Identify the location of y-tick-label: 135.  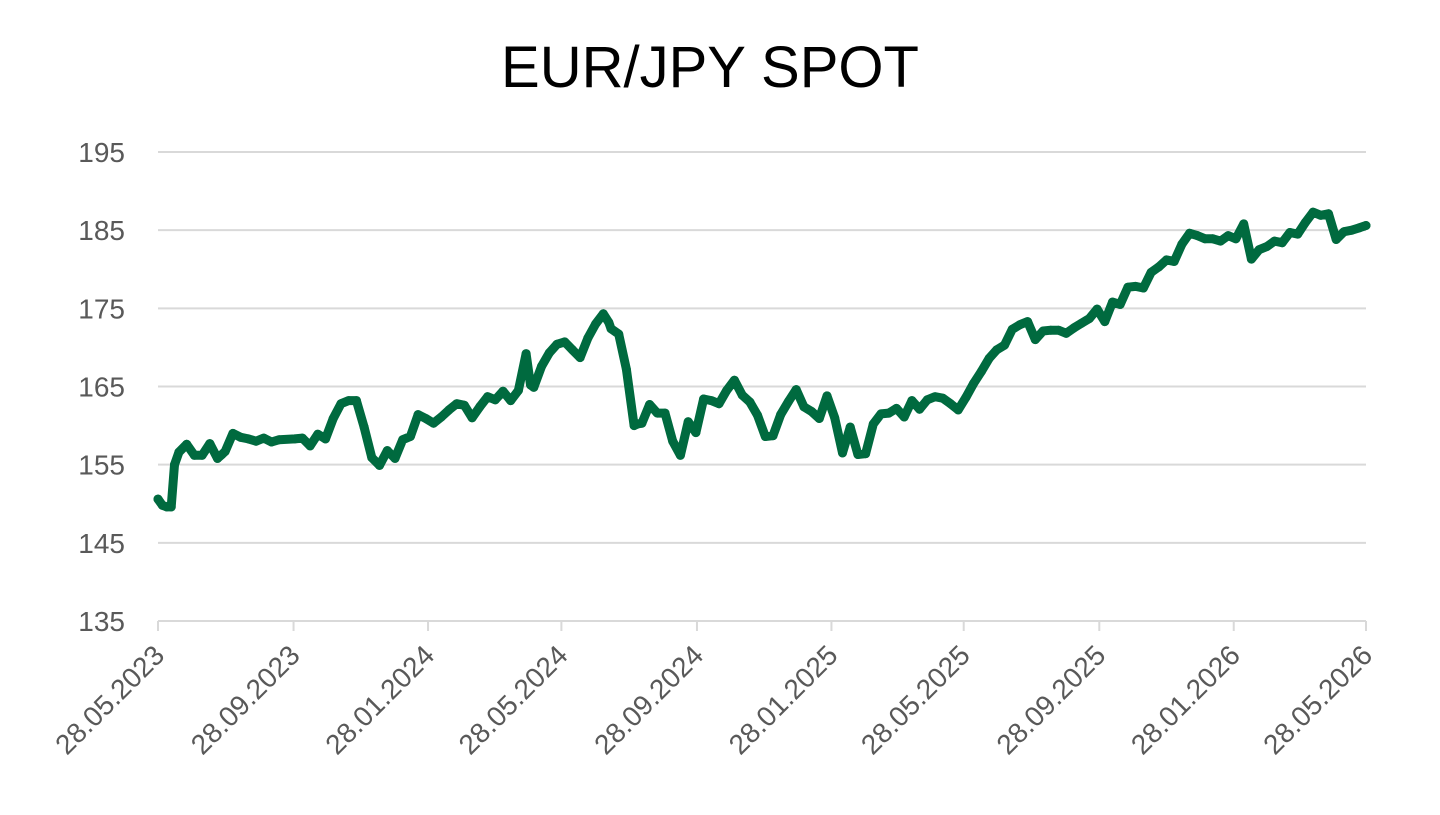
(101, 621).